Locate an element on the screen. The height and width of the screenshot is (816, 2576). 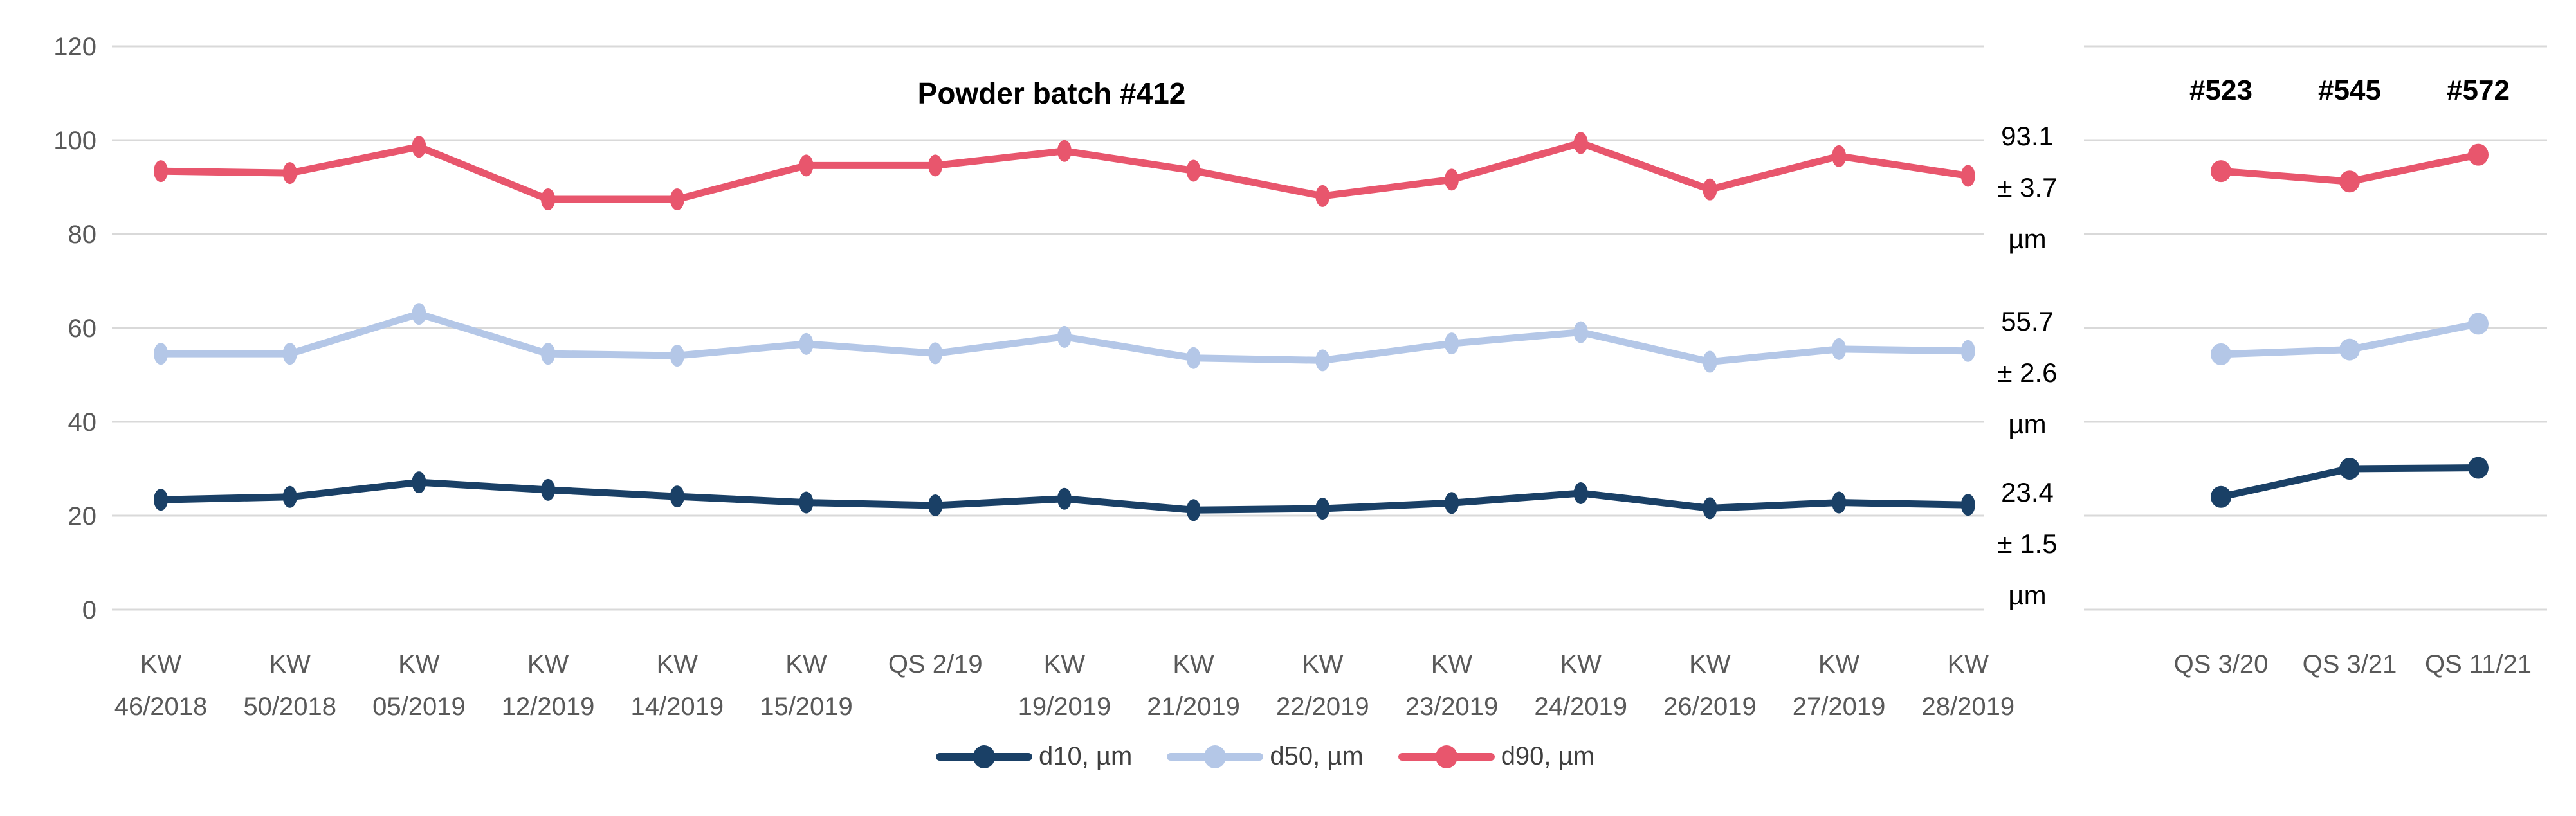
y-axis-tick-20: 20 is located at coordinates (82, 516).